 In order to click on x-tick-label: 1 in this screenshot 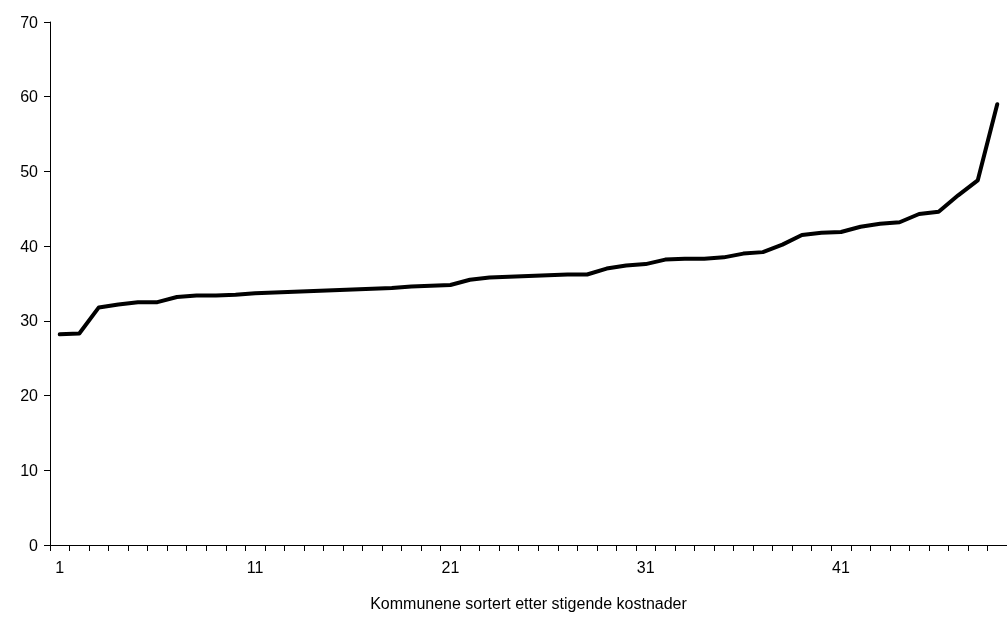, I will do `click(60, 567)`.